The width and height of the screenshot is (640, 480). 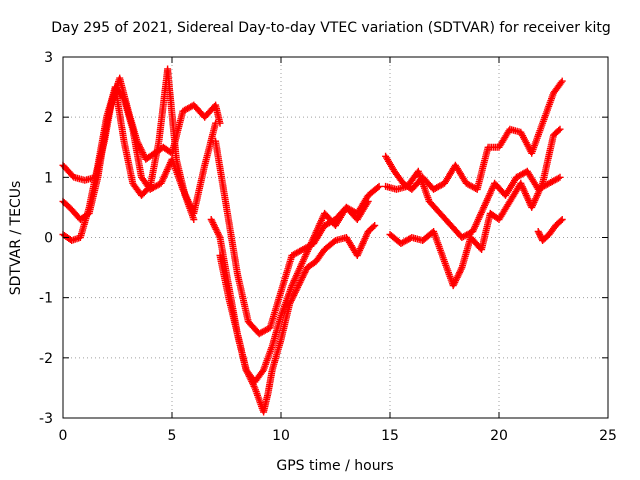 What do you see at coordinates (48, 178) in the screenshot?
I see `y-tick-label: 1` at bounding box center [48, 178].